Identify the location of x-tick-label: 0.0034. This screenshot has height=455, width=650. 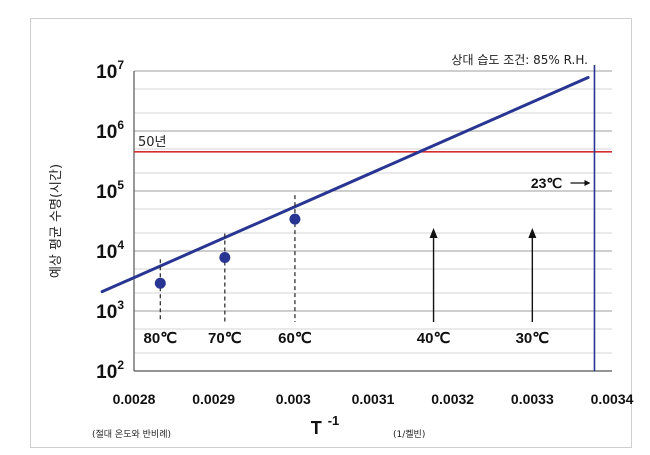
(612, 399).